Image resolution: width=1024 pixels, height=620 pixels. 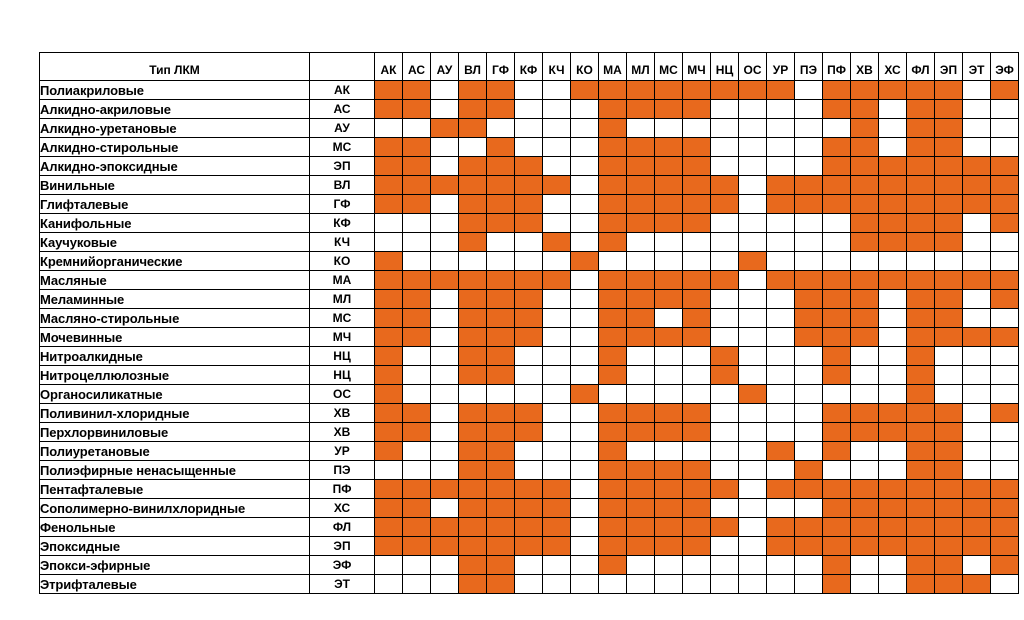 I want to click on row-material-name: Пентафталевые, so click(x=174, y=489).